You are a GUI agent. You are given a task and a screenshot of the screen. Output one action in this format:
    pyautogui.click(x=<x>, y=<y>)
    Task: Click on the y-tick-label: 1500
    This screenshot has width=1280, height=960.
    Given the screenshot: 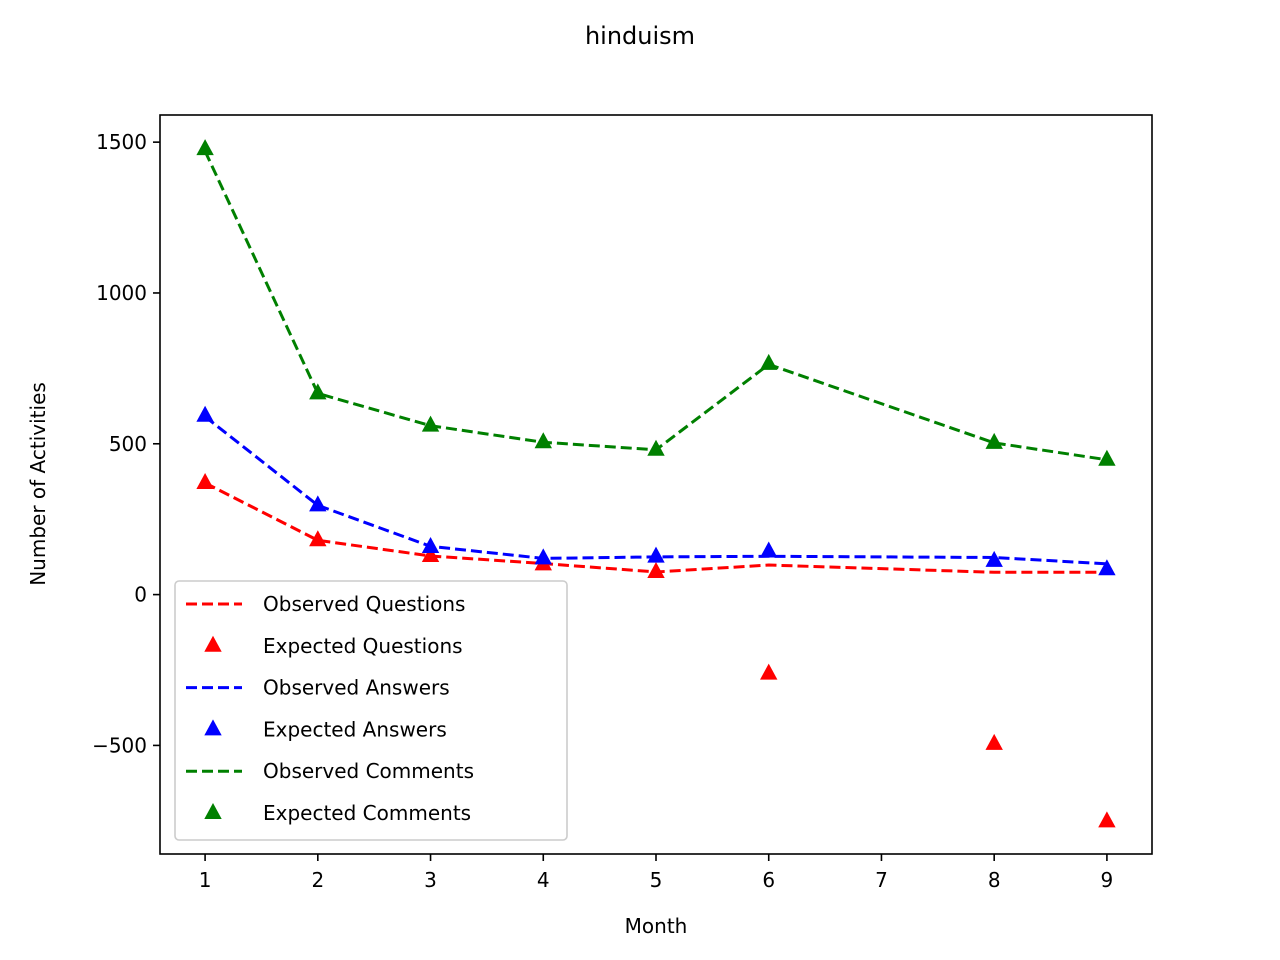 What is the action you would take?
    pyautogui.click(x=121, y=142)
    